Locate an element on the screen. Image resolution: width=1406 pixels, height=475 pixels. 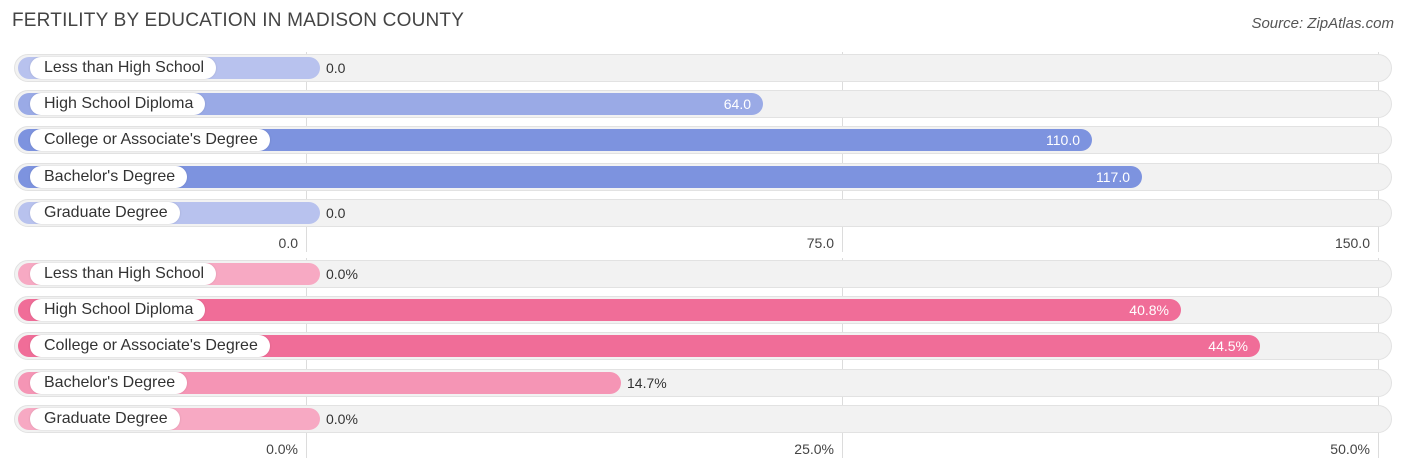
x-tick-label: 150.0 is located at coordinates (1352, 243).